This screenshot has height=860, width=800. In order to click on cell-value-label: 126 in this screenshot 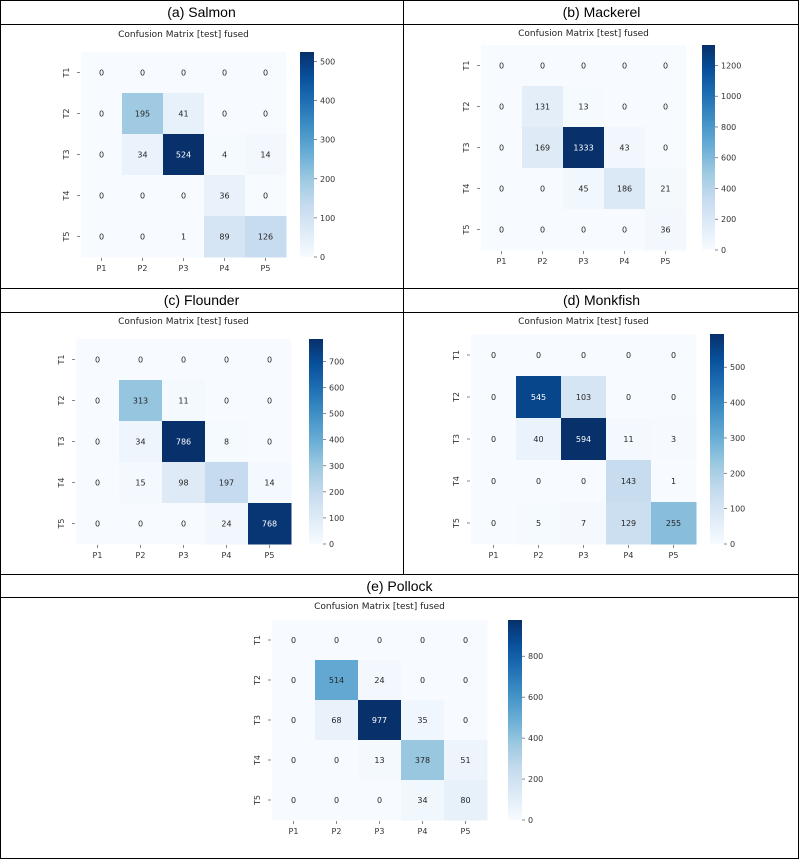, I will do `click(265, 237)`.